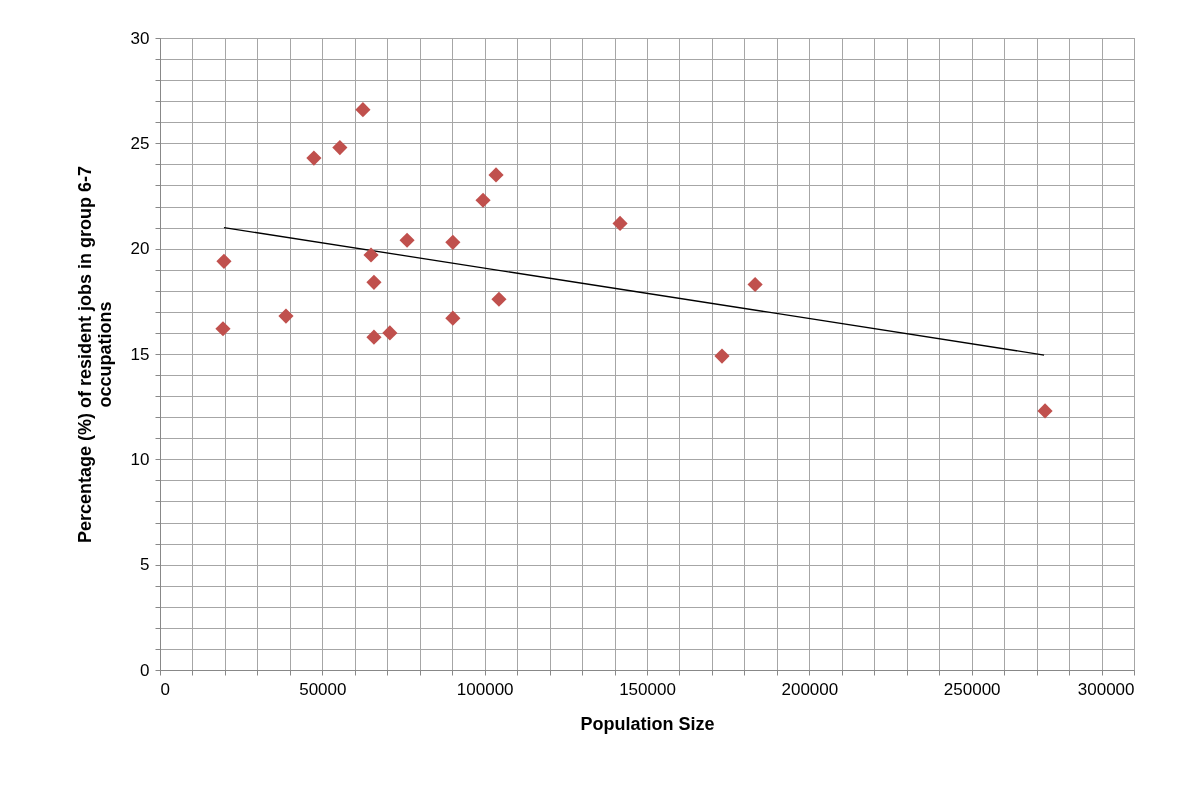  What do you see at coordinates (94, 354) in the screenshot?
I see `y-axis-title: Percentage (%) of resident jobs in group 6-7 occupations` at bounding box center [94, 354].